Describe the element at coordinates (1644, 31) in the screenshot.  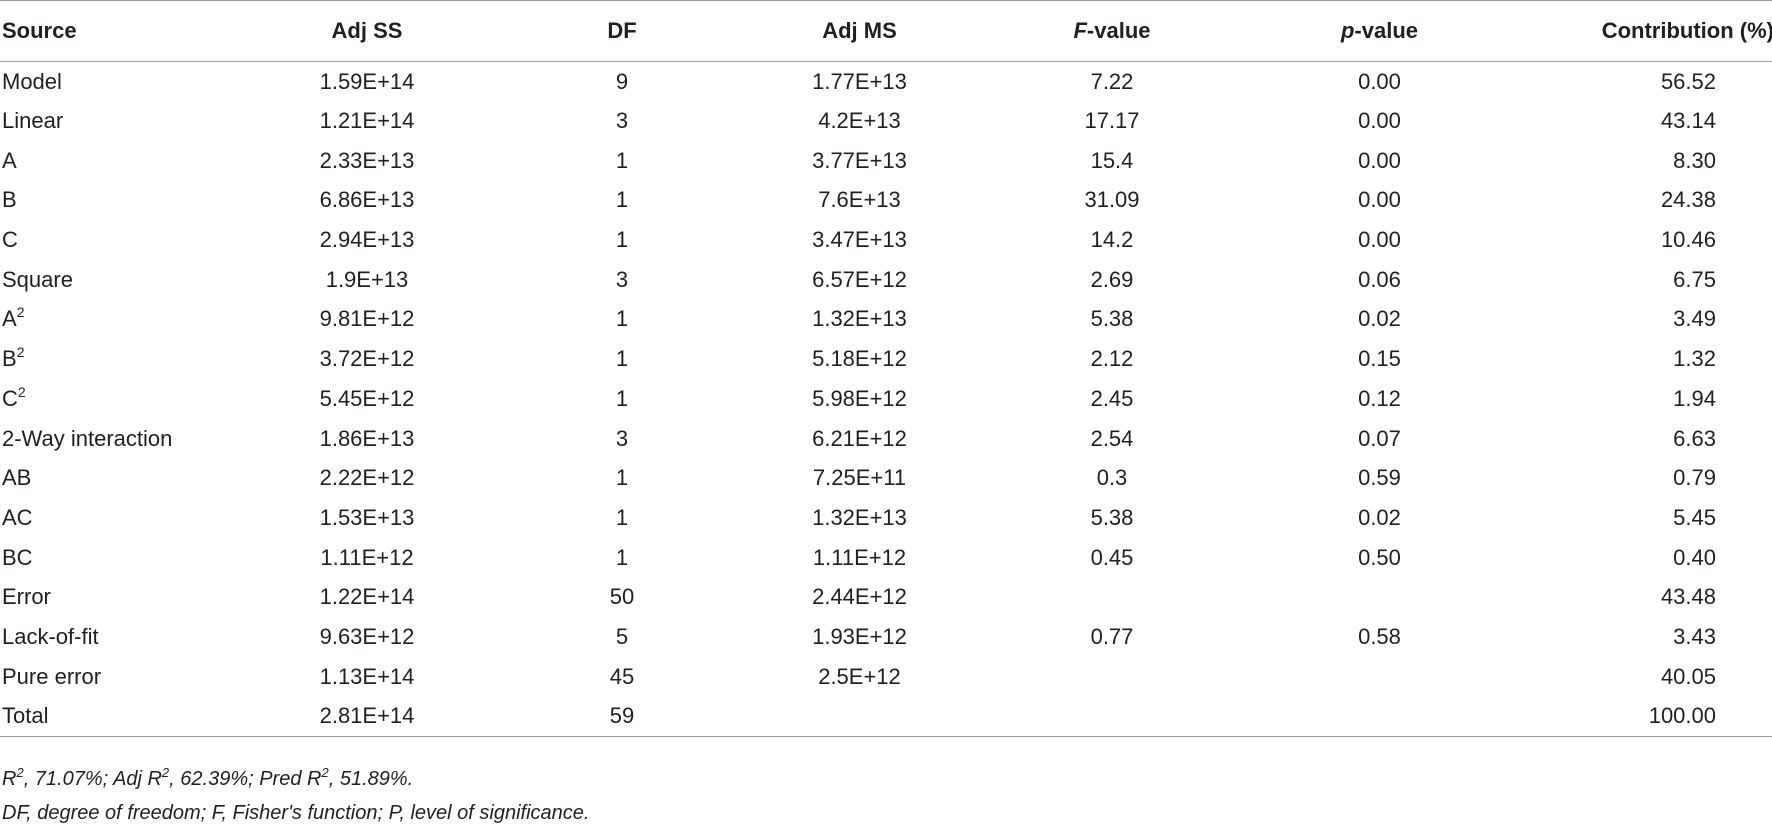
I see `header-contribution: Contribution (%)` at that location.